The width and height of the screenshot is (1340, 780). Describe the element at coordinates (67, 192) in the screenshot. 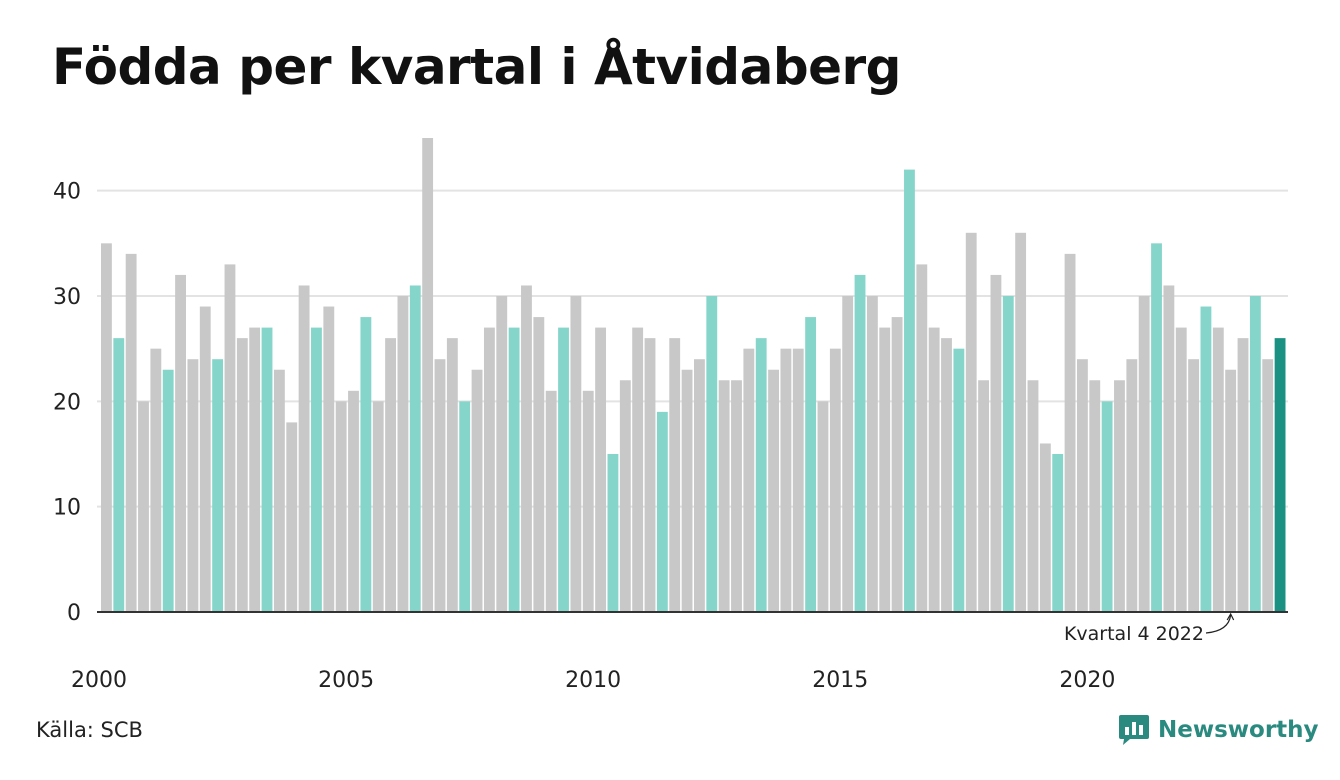

I see `y-tick-label: 40` at that location.